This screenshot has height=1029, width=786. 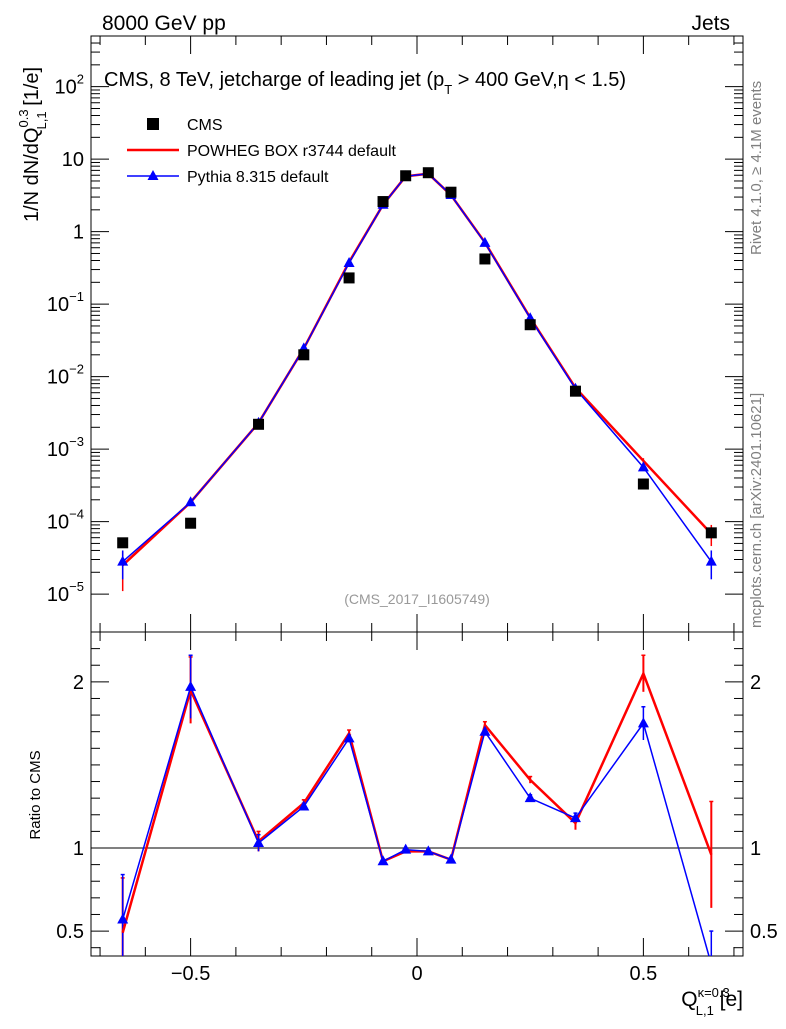 What do you see at coordinates (755, 683) in the screenshot?
I see `ratio-y-tick-label-right: 2` at bounding box center [755, 683].